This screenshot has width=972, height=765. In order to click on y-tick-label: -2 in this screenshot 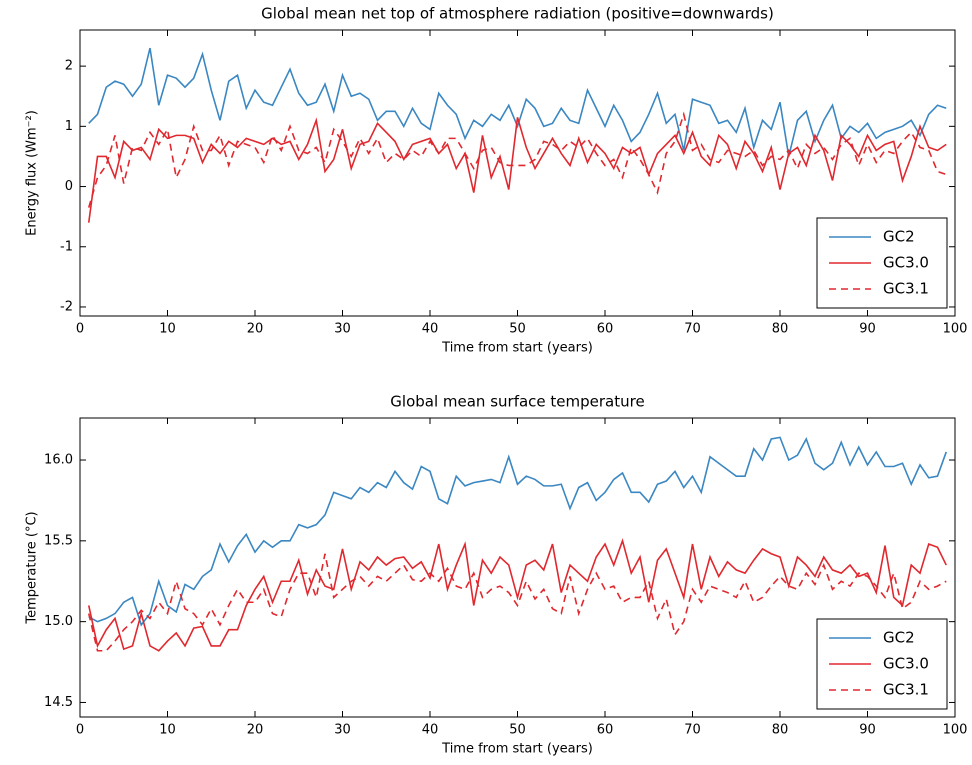, I will do `click(66, 306)`.